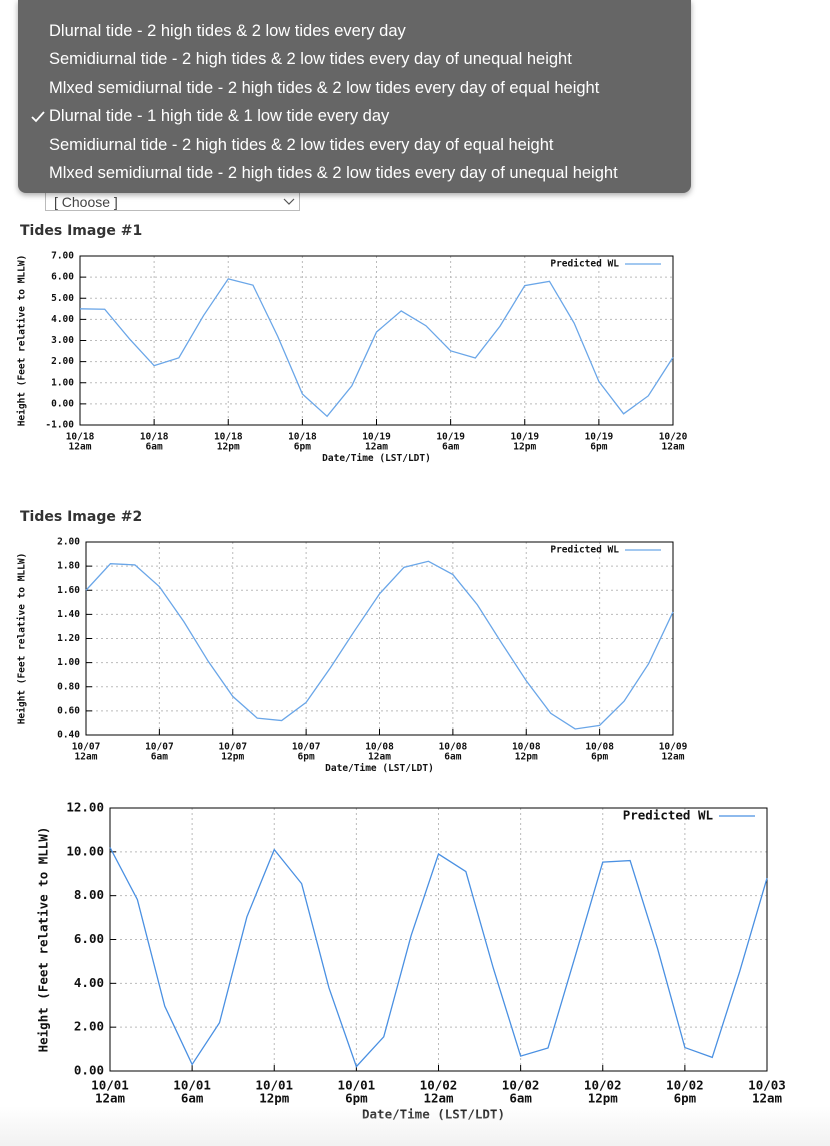 The width and height of the screenshot is (830, 1146). What do you see at coordinates (22, 639) in the screenshot?
I see `y-axis-label: Height (Feet relative to MLLW)` at bounding box center [22, 639].